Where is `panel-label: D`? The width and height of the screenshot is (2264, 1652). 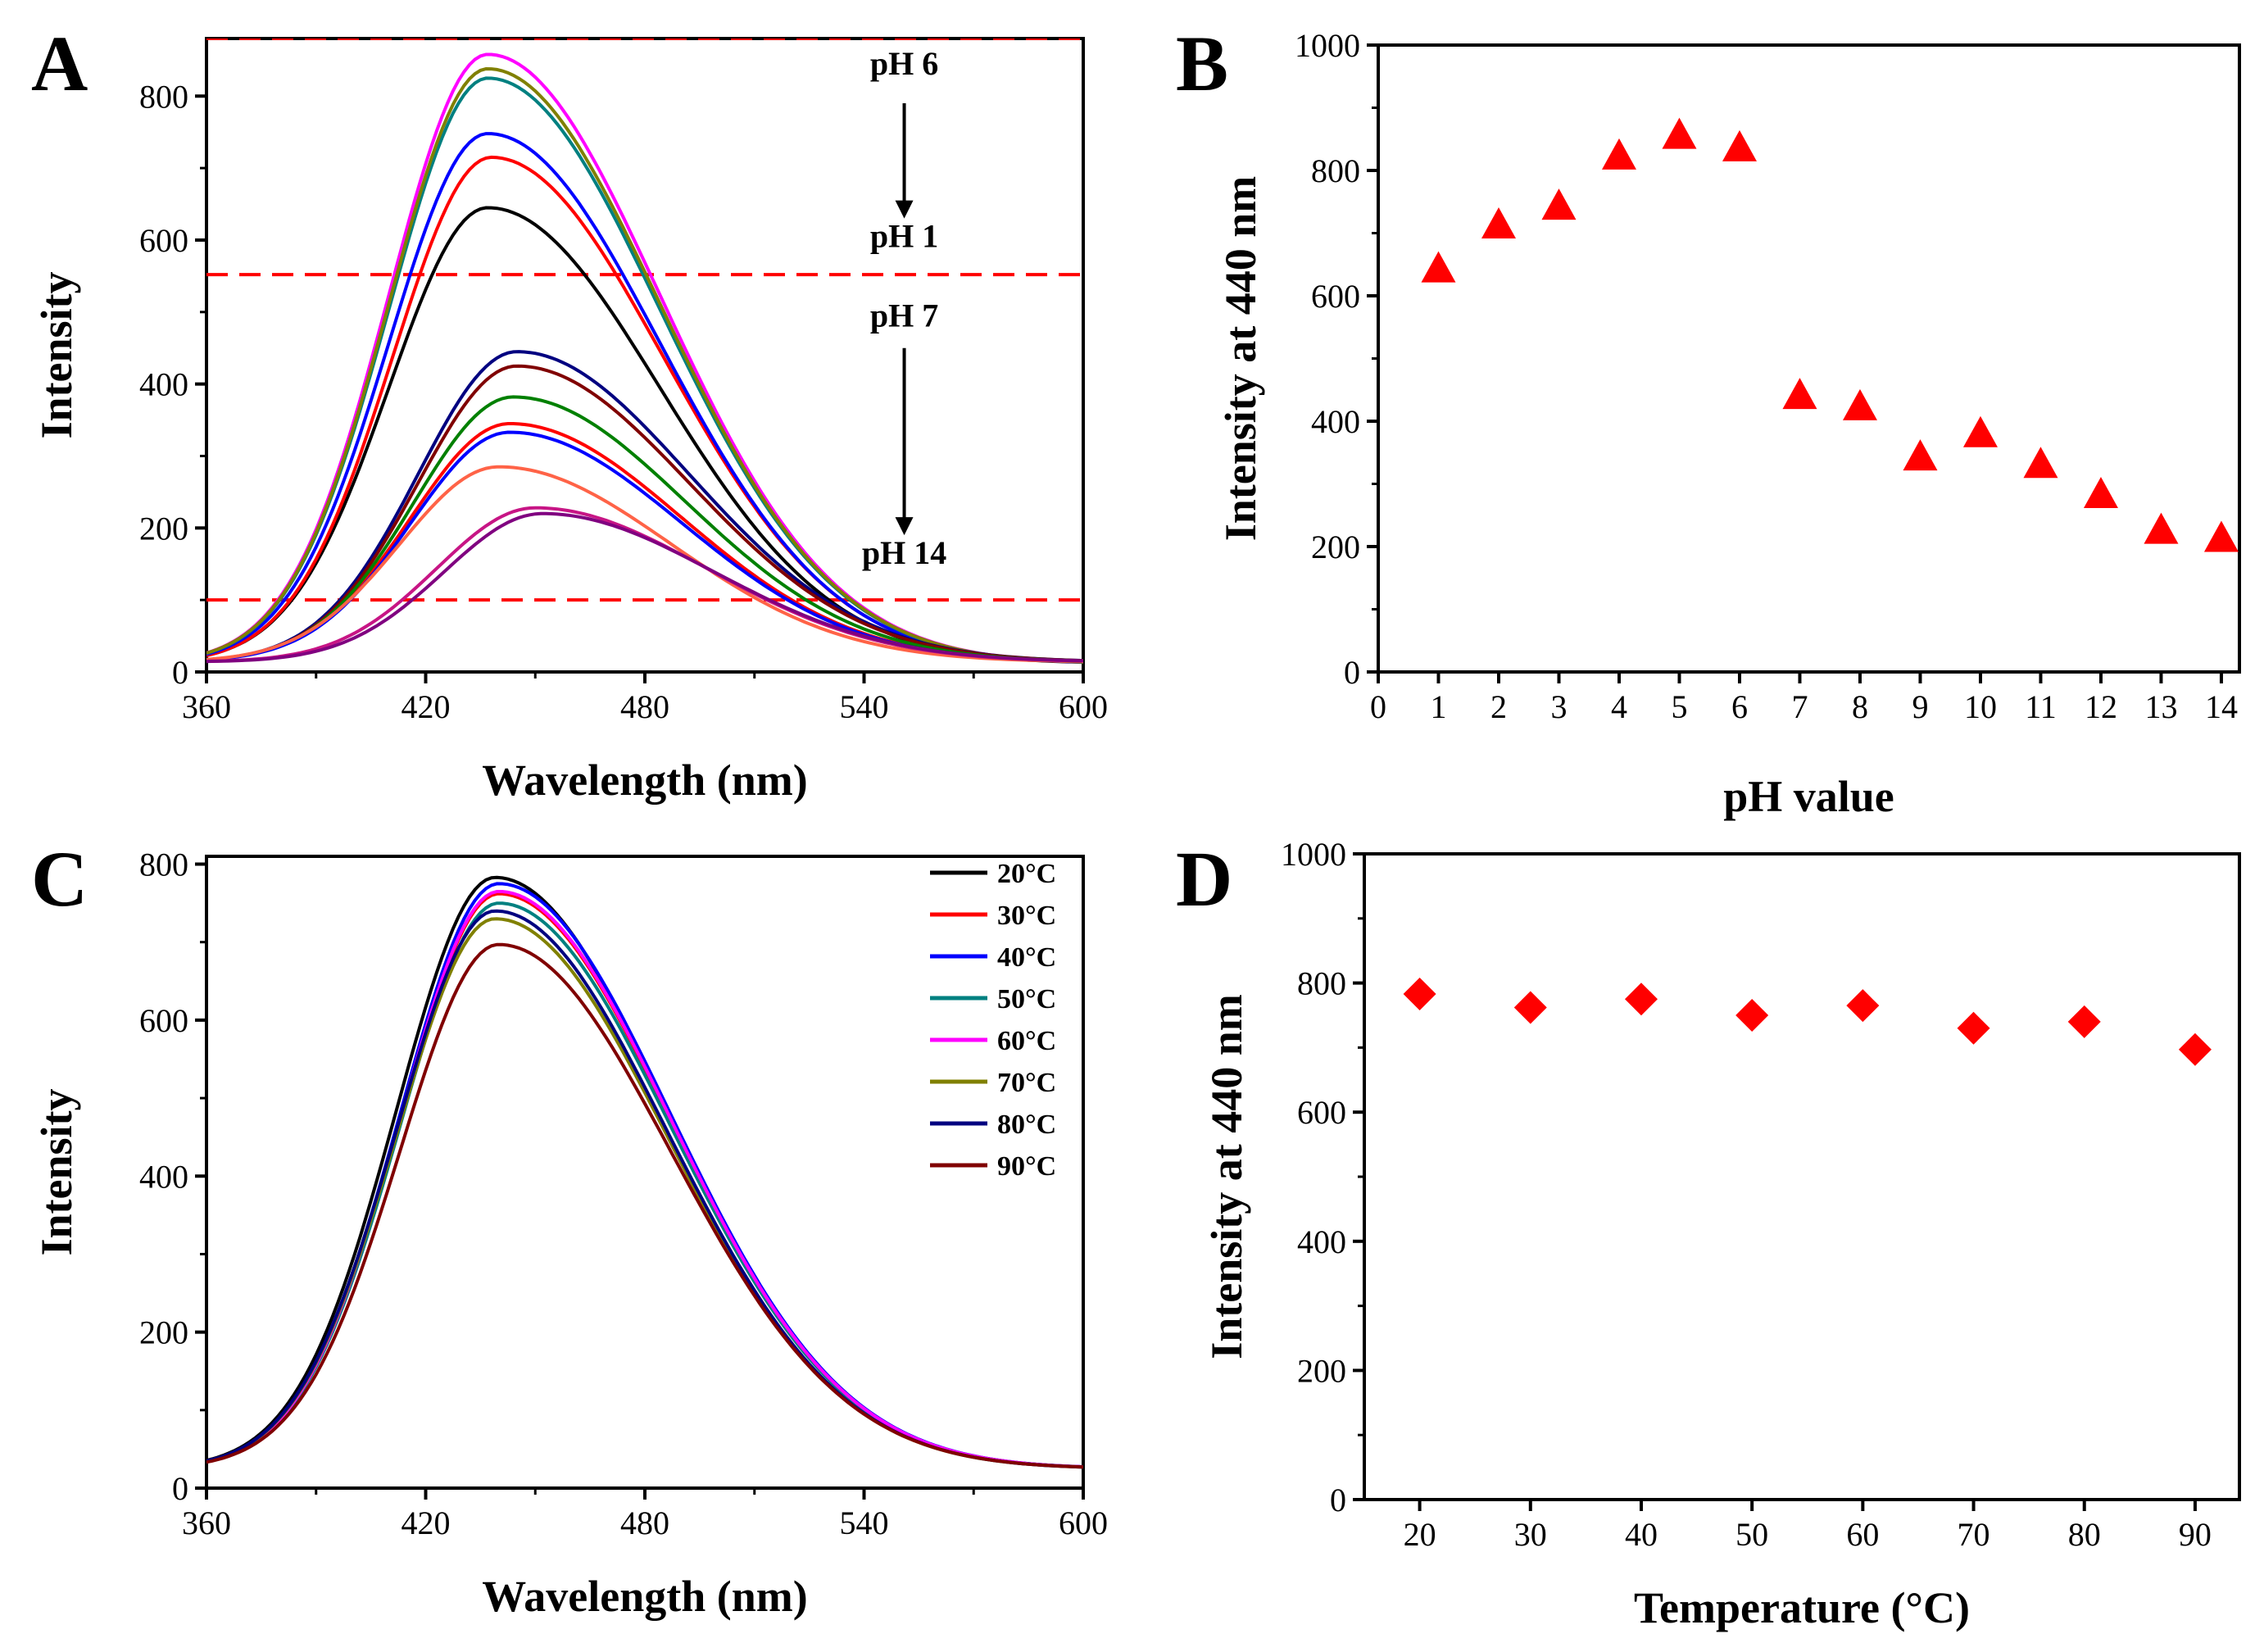 panel-label: D is located at coordinates (1204, 879).